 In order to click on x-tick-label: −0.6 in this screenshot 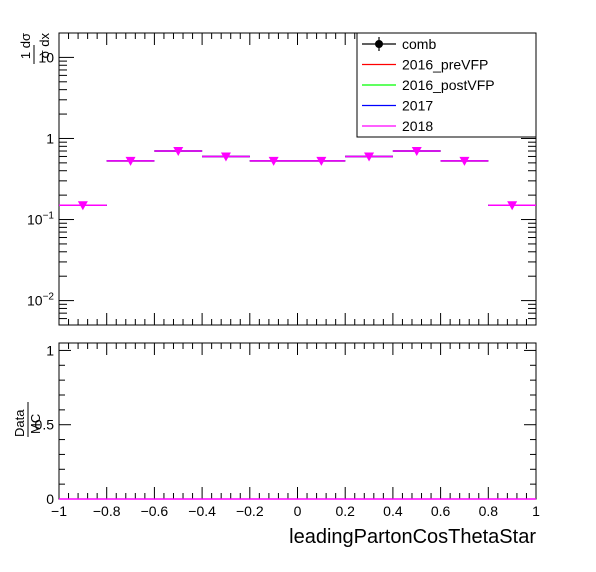, I will do `click(155, 511)`.